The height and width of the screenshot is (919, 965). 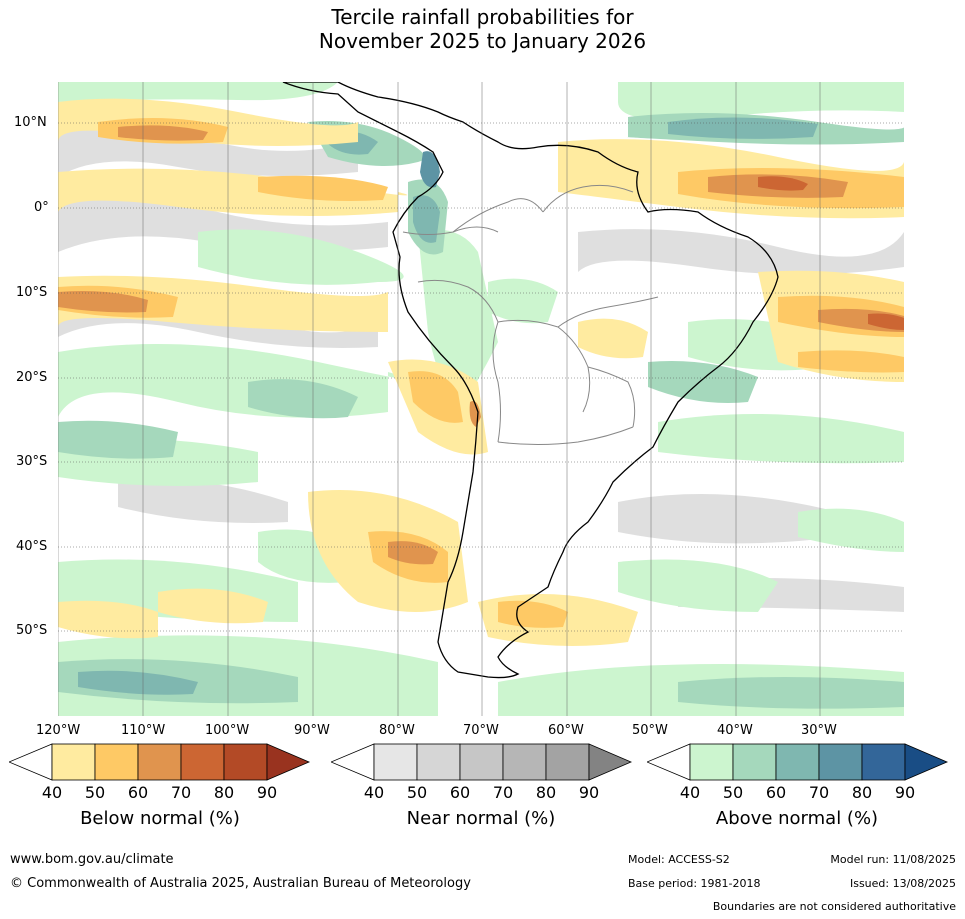 What do you see at coordinates (397, 730) in the screenshot?
I see `lon-label-80w: 80°W` at bounding box center [397, 730].